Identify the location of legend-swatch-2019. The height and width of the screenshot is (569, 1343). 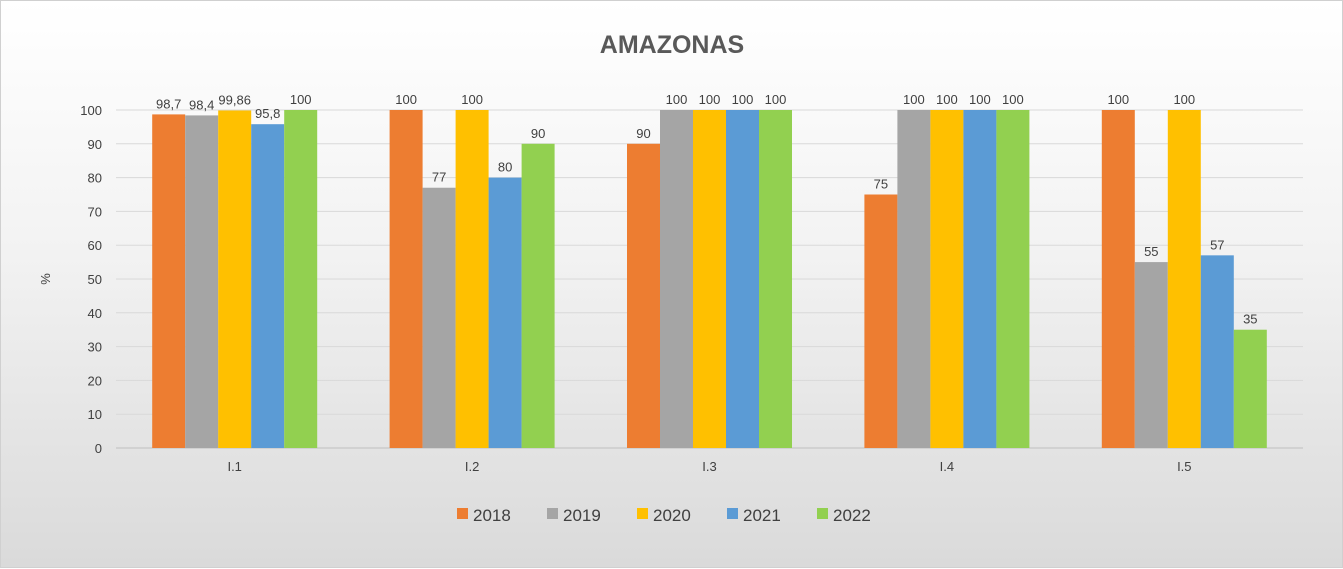
(552, 513).